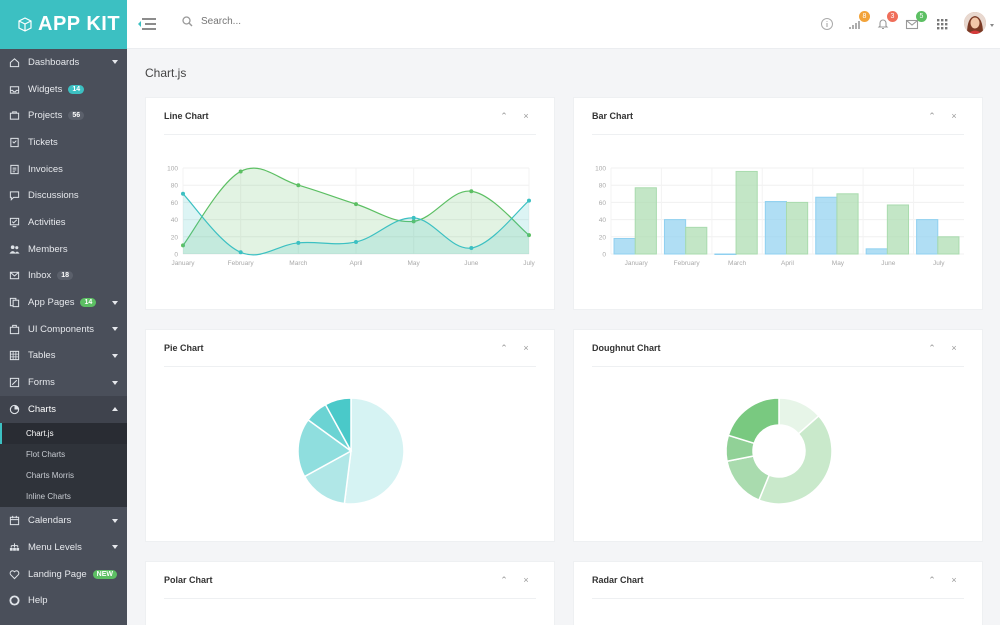 Image resolution: width=1000 pixels, height=625 pixels. Describe the element at coordinates (55, 547) in the screenshot. I see `sidebar-item-label: Menu Levels` at that location.